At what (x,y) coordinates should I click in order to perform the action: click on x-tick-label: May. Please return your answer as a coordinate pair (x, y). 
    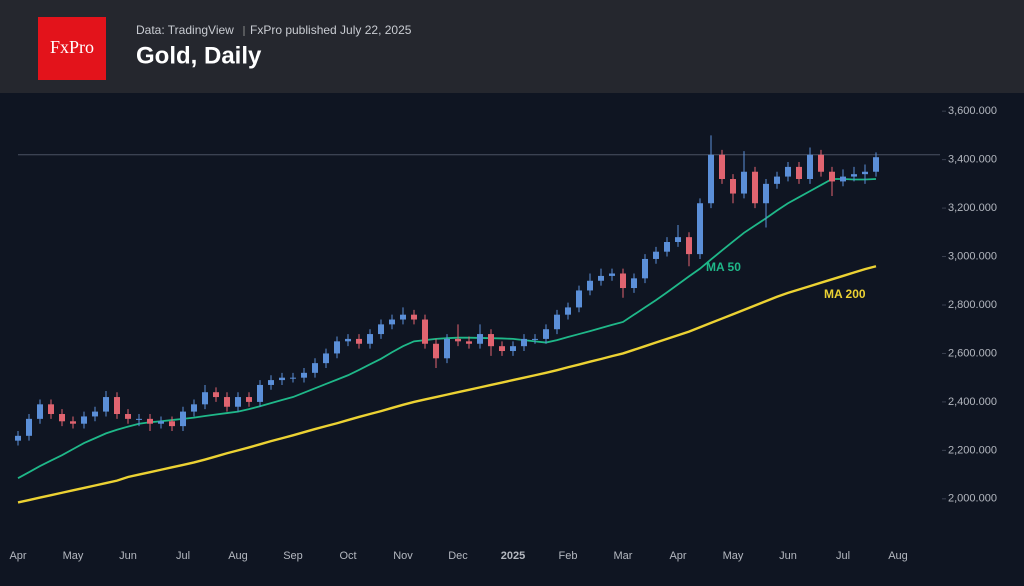
    Looking at the image, I should click on (73, 556).